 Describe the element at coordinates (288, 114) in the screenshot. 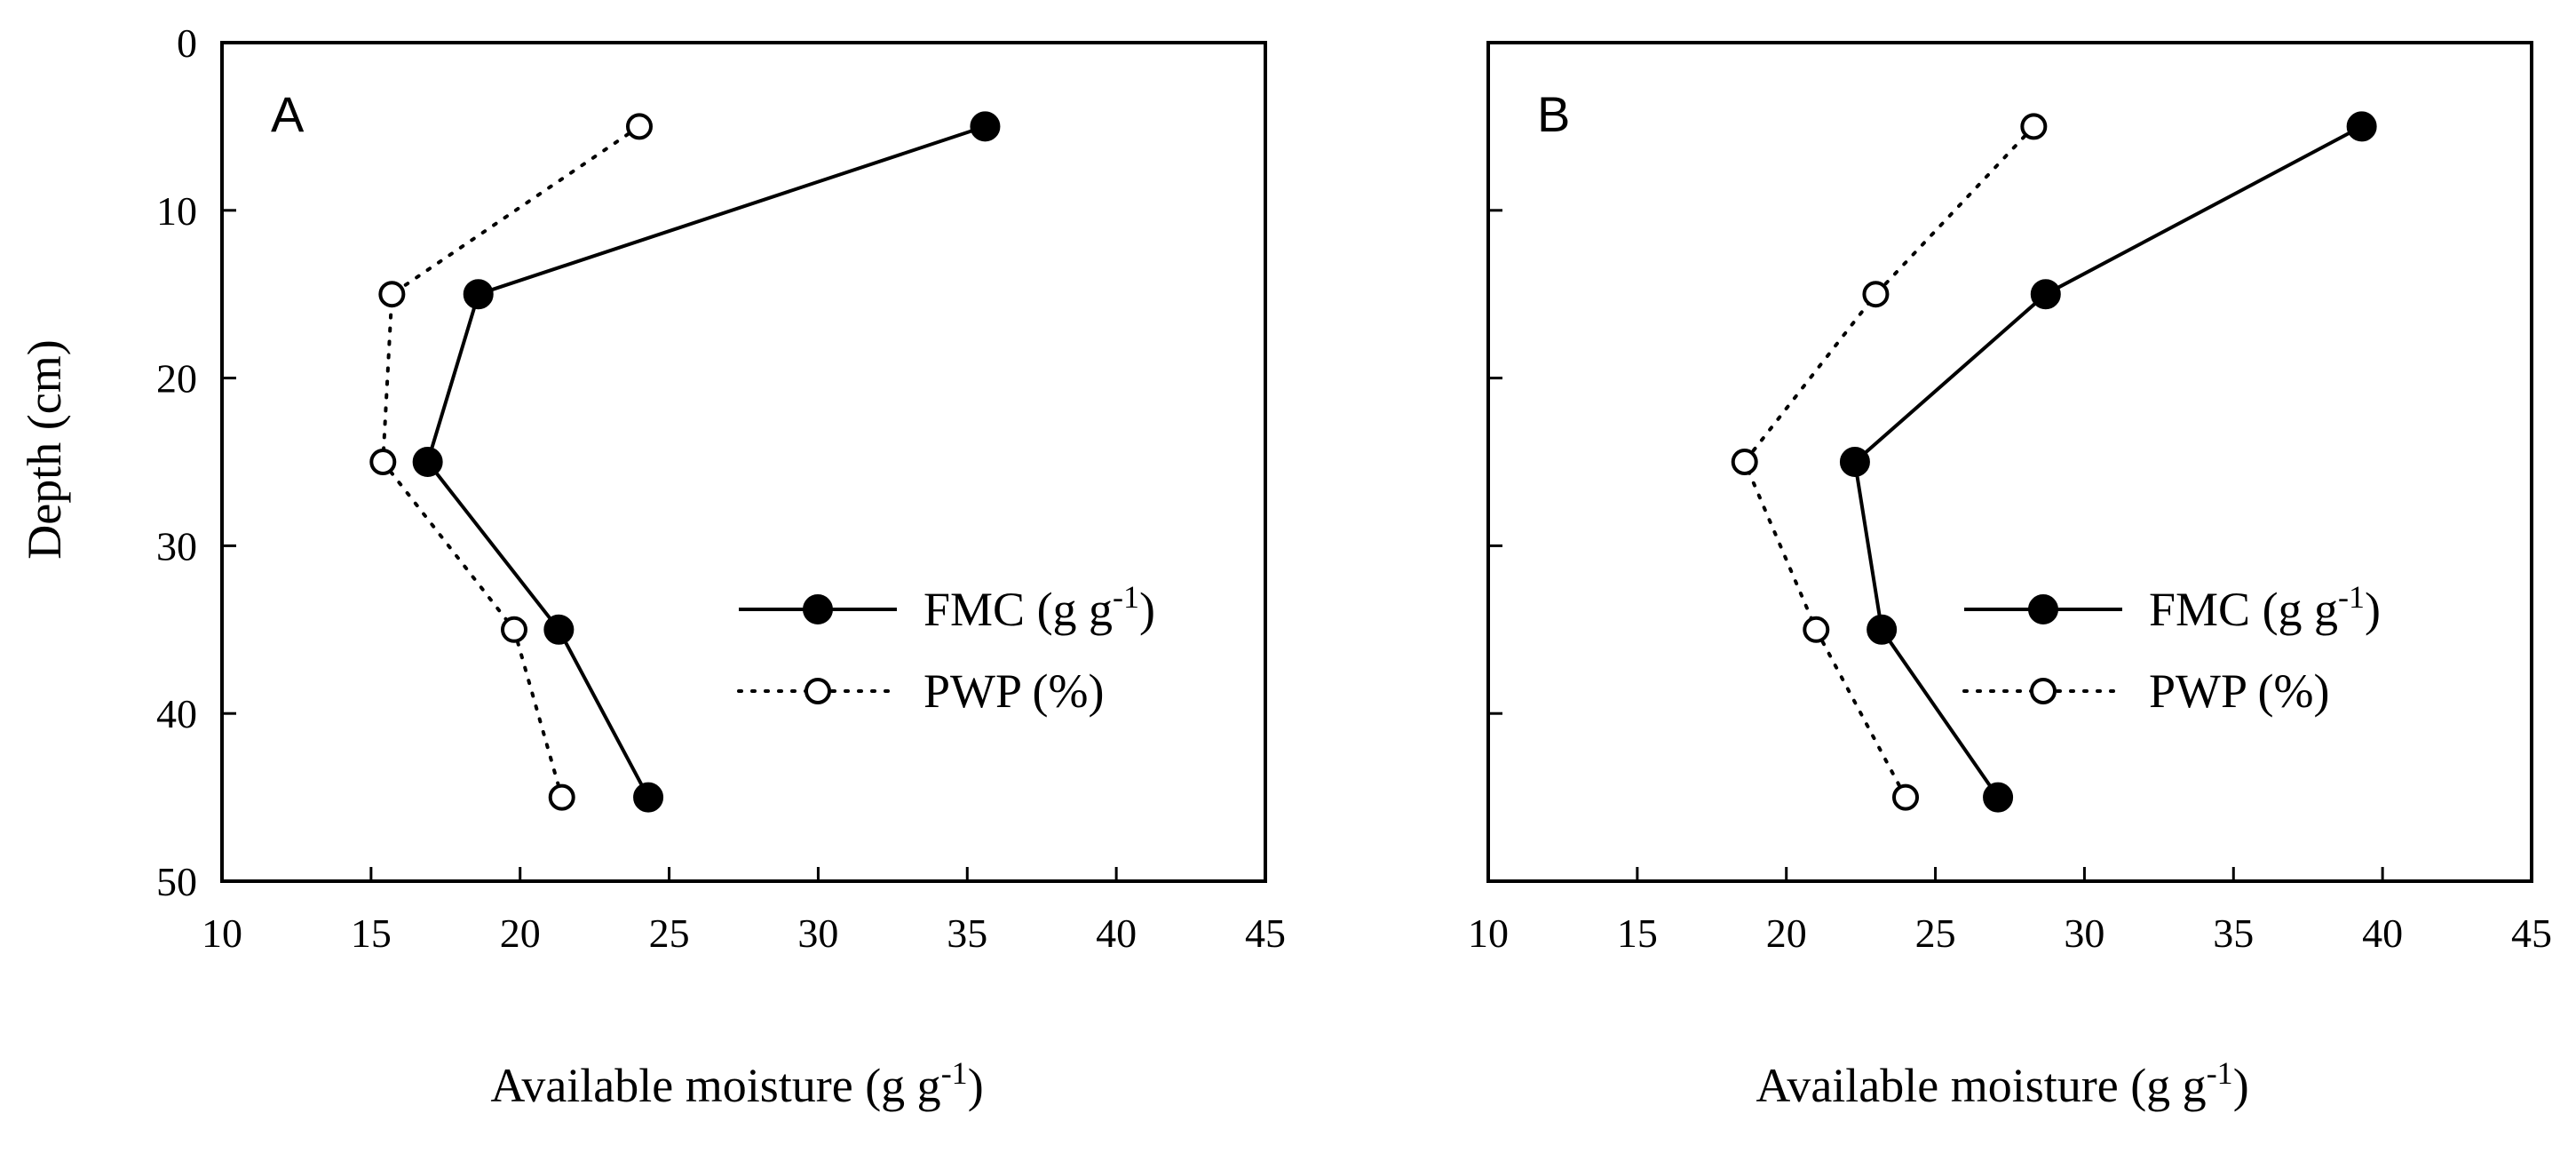

I see `panel-label: A` at that location.